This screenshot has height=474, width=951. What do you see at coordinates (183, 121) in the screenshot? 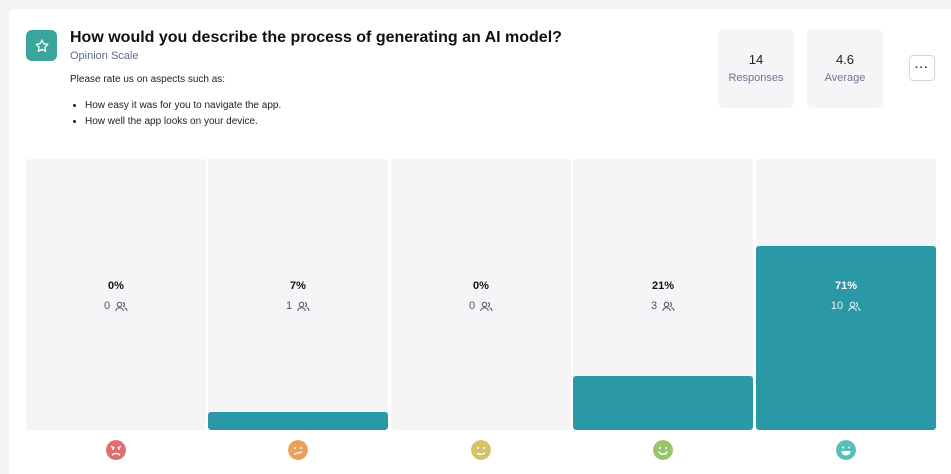
I see `bullet-item: How well the app looks on your device.` at bounding box center [183, 121].